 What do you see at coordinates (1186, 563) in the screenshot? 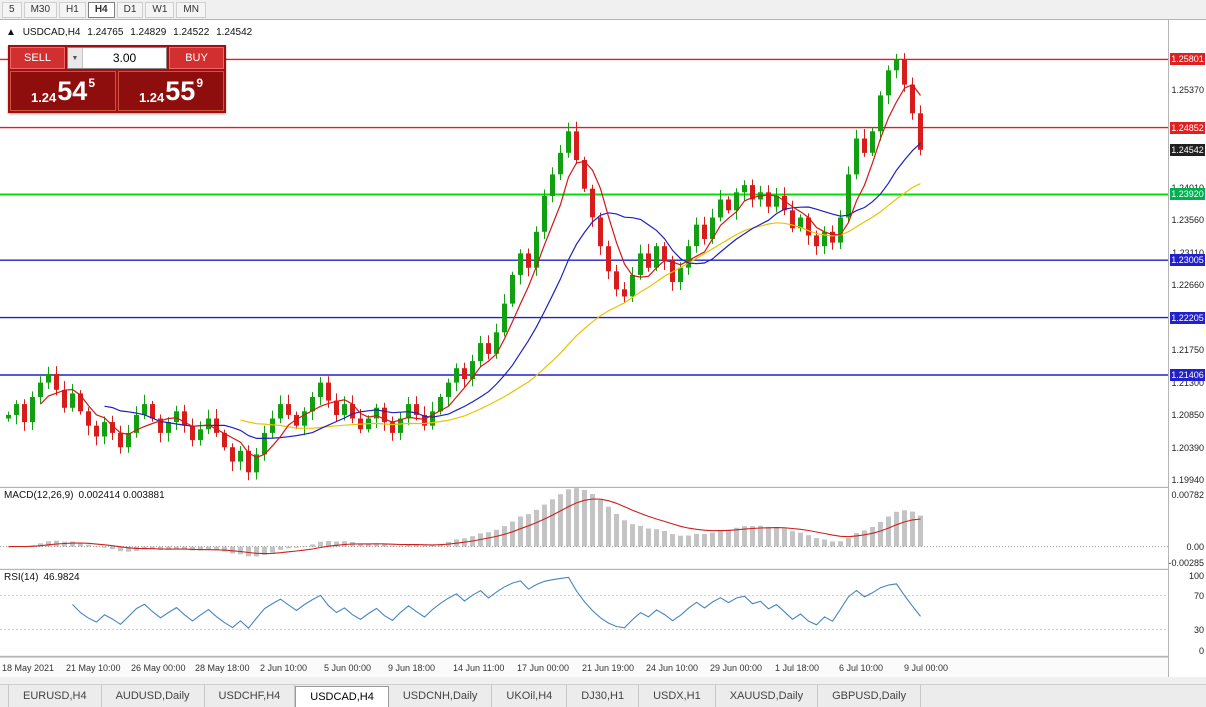
I see `macd-axis-label: -0.00285` at bounding box center [1186, 563].